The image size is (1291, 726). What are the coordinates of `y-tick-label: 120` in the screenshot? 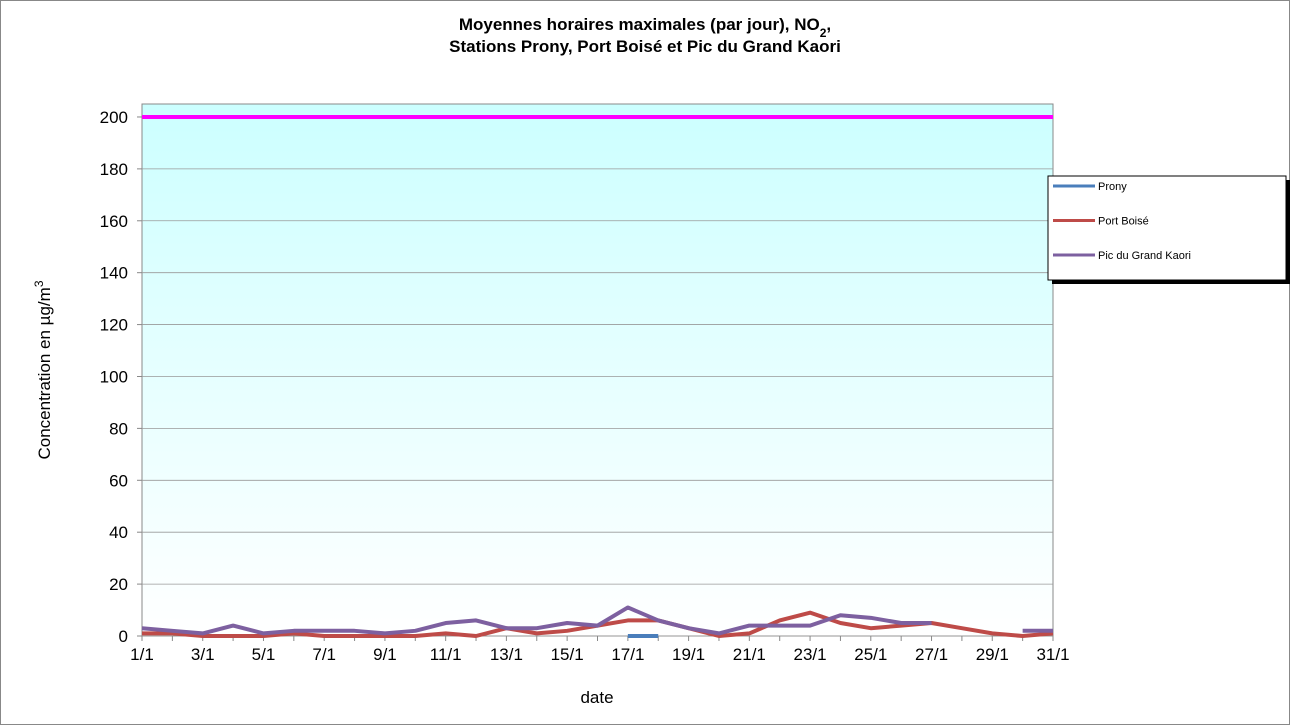 It's located at (114, 325).